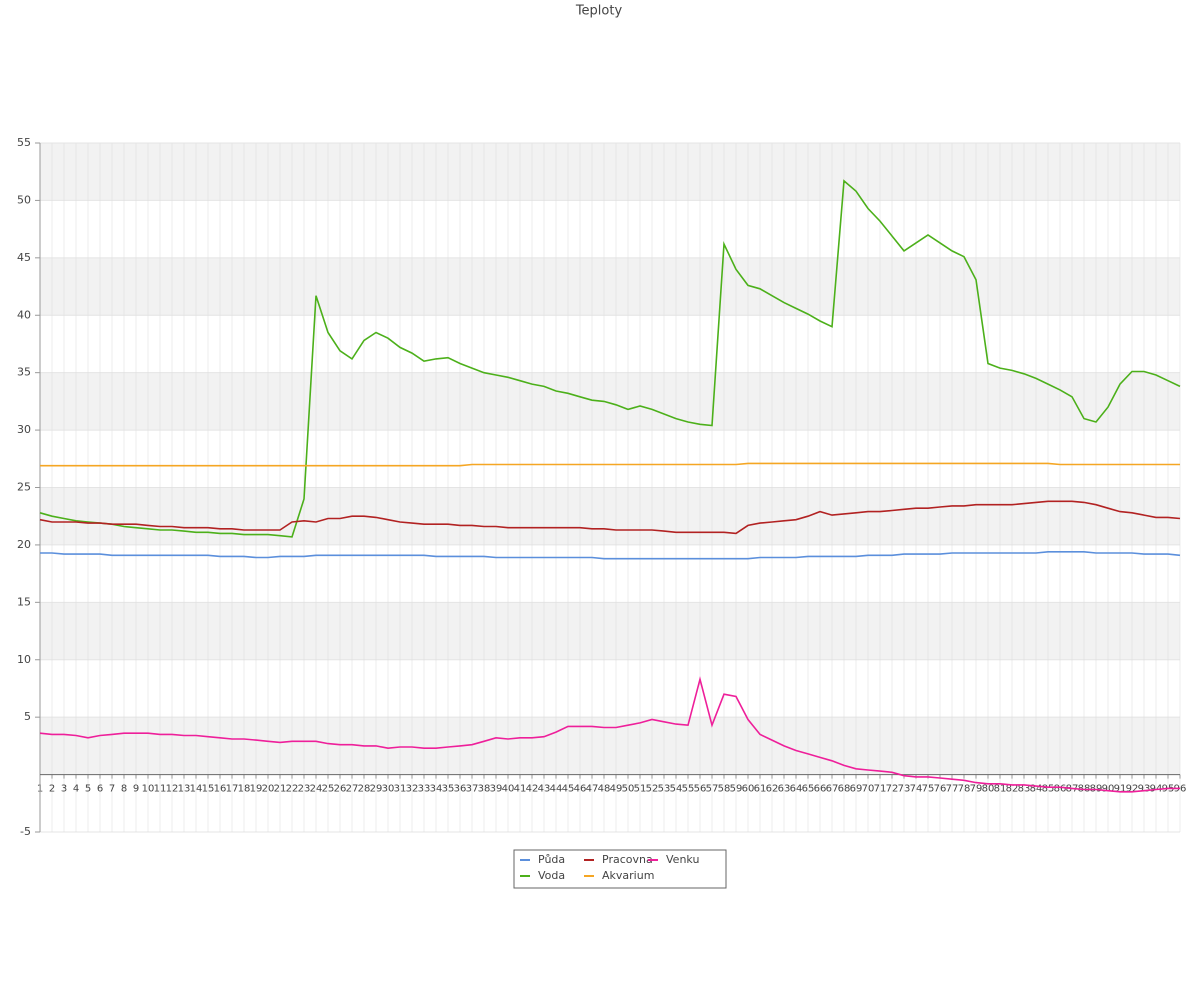  Describe the element at coordinates (376, 789) in the screenshot. I see `x-tick-label: 29` at that location.